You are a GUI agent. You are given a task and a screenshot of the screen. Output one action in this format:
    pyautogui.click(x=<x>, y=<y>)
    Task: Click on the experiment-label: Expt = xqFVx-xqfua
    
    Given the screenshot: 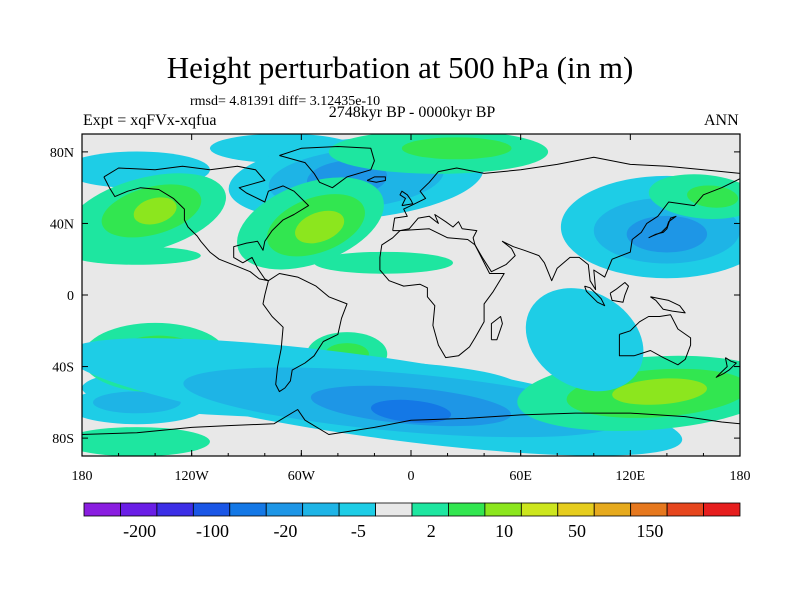 What is the action you would take?
    pyautogui.click(x=150, y=120)
    